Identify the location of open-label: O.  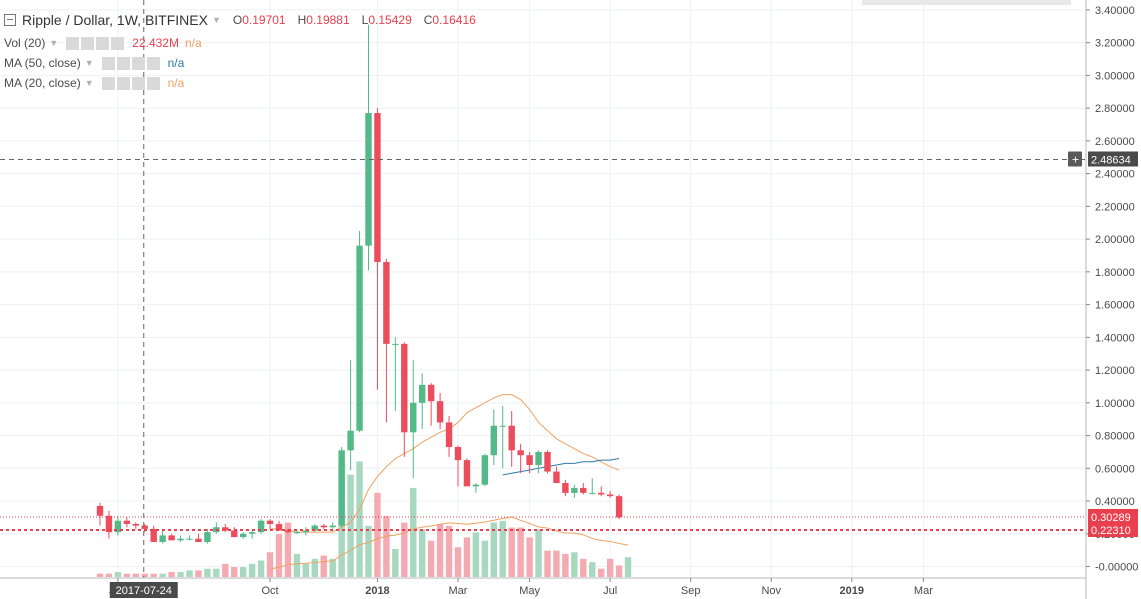
(237, 20).